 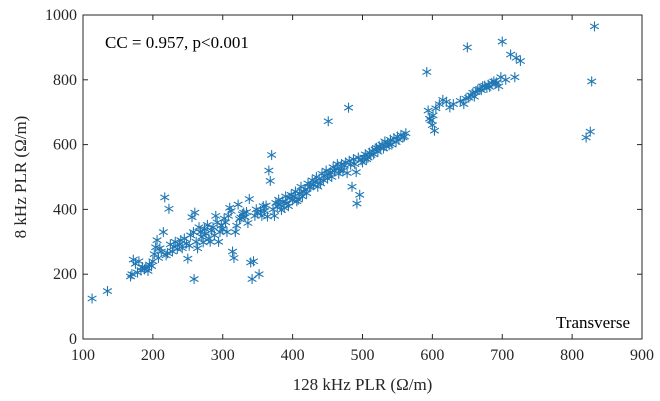 What do you see at coordinates (65, 145) in the screenshot?
I see `y-tick-label: 600` at bounding box center [65, 145].